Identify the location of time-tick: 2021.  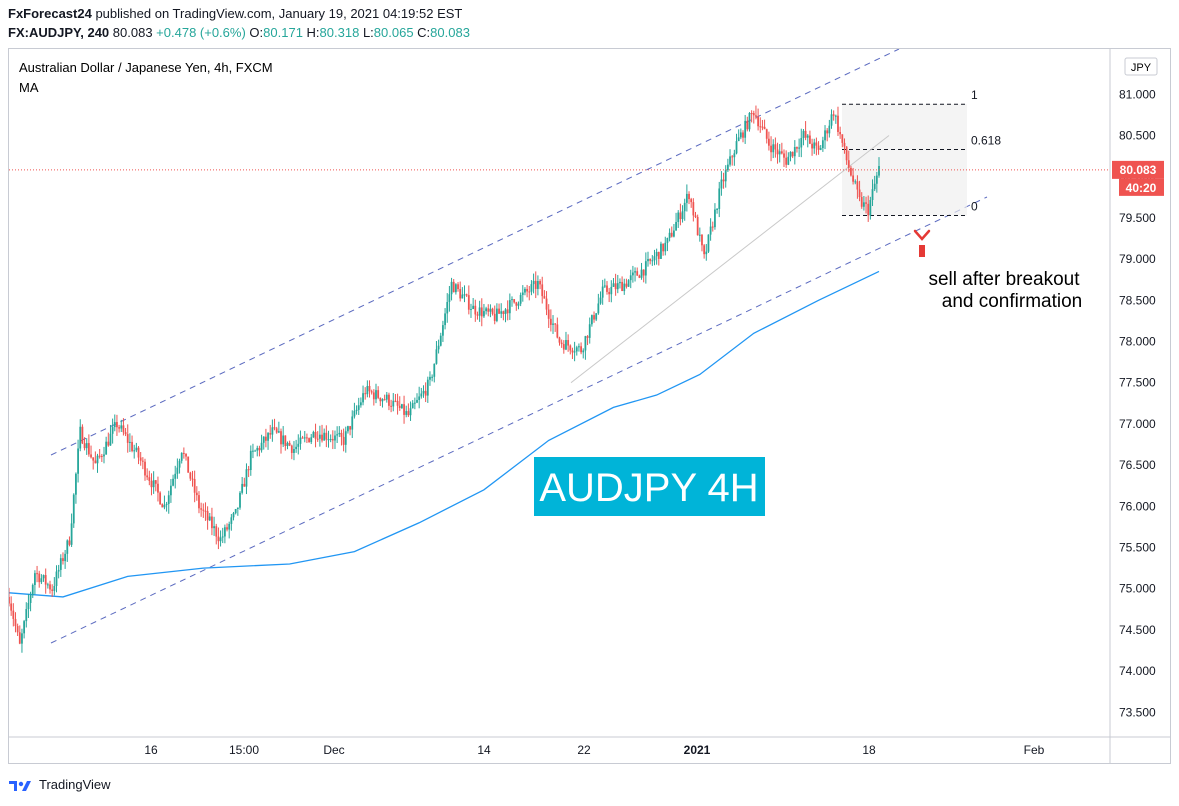
(697, 750).